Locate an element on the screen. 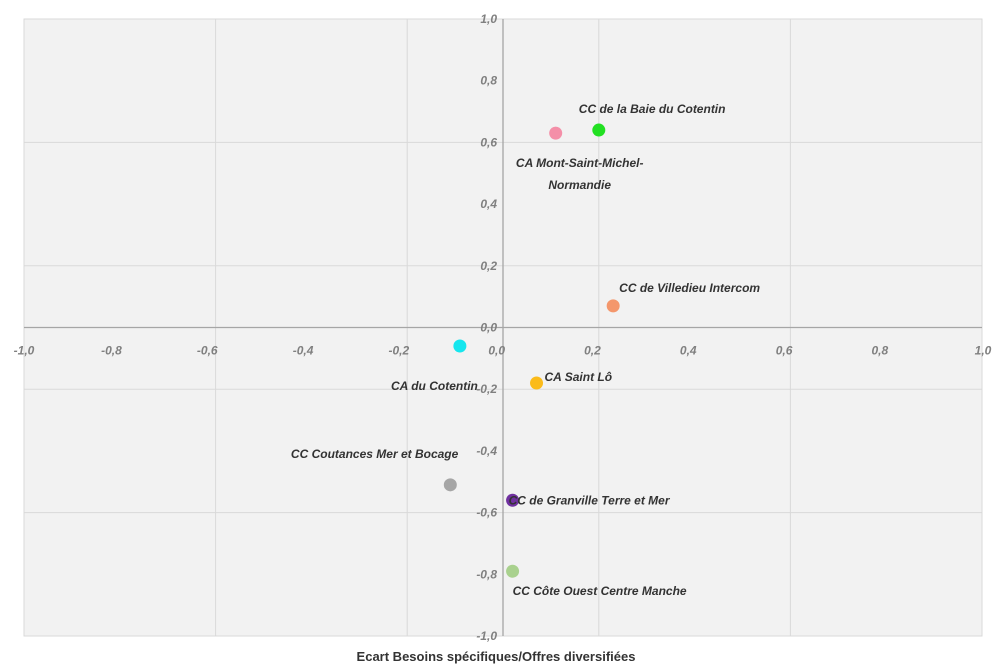  point-label: CC de la Baie du Cotentin is located at coordinates (652, 109).